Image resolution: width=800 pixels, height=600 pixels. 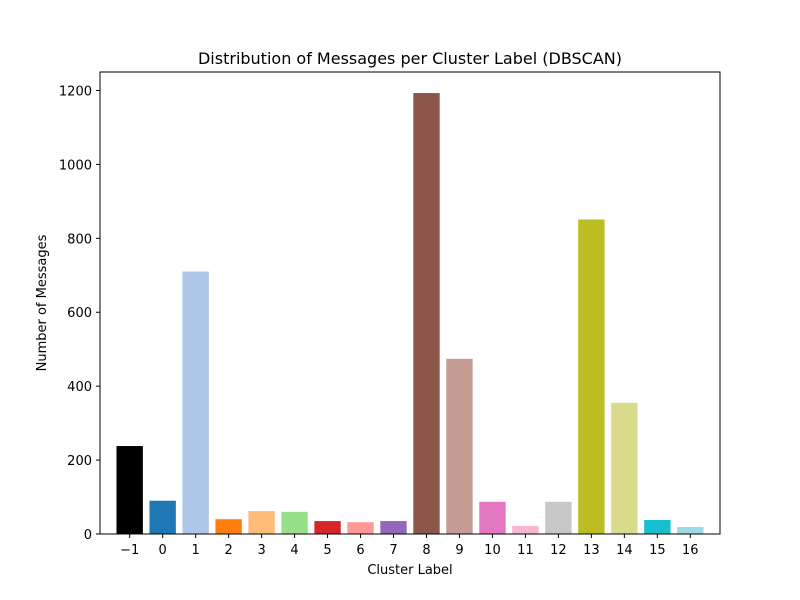 I want to click on x-tick-label: −1, so click(x=129, y=550).